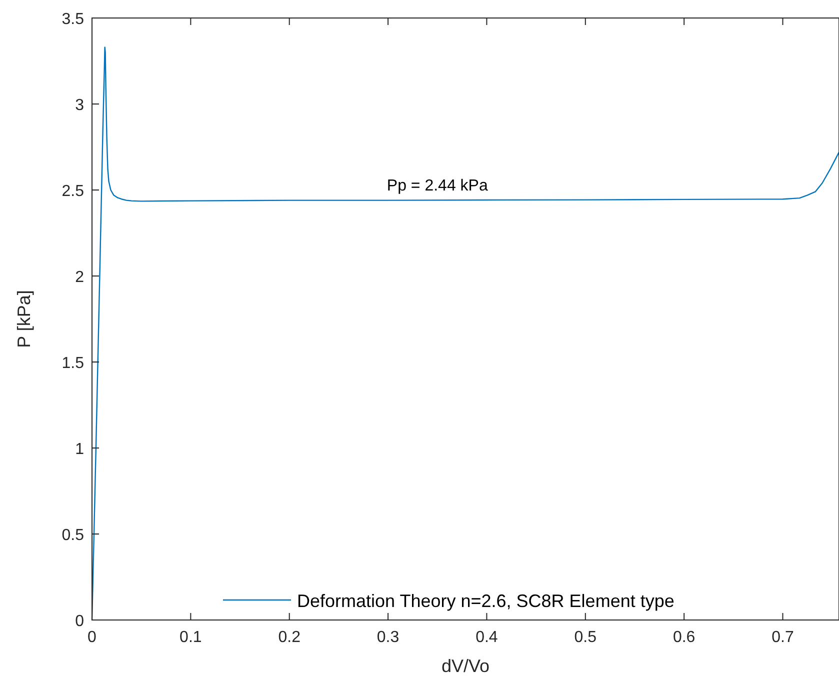 The width and height of the screenshot is (839, 686). What do you see at coordinates (73, 19) in the screenshot?
I see `y-tick-label: 3.5` at bounding box center [73, 19].